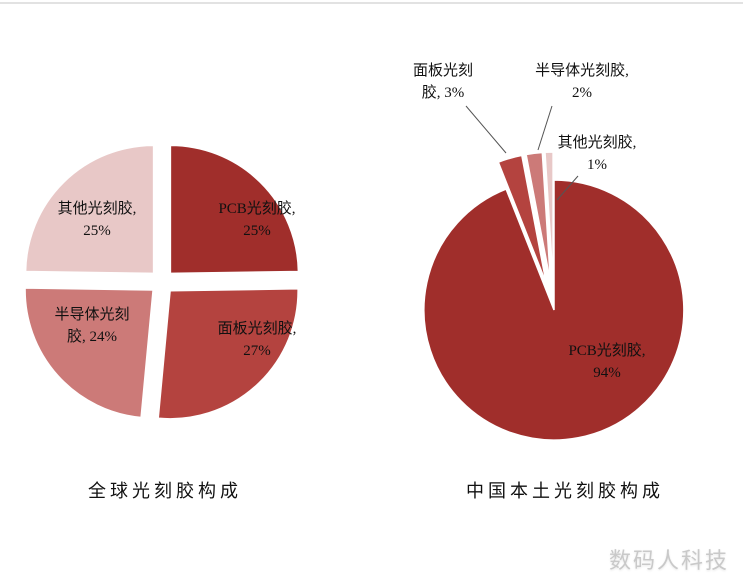 The image size is (743, 580). What do you see at coordinates (545, 128) in the screenshot?
I see `leader-line-china-semiconductor` at bounding box center [545, 128].